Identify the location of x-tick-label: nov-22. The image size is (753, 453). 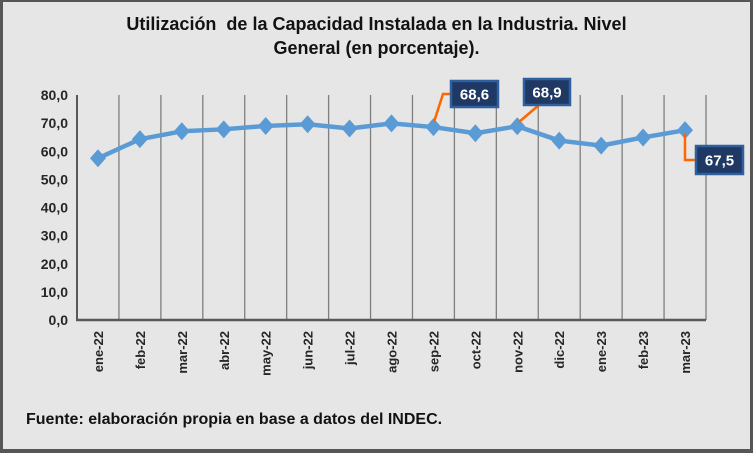
(517, 352).